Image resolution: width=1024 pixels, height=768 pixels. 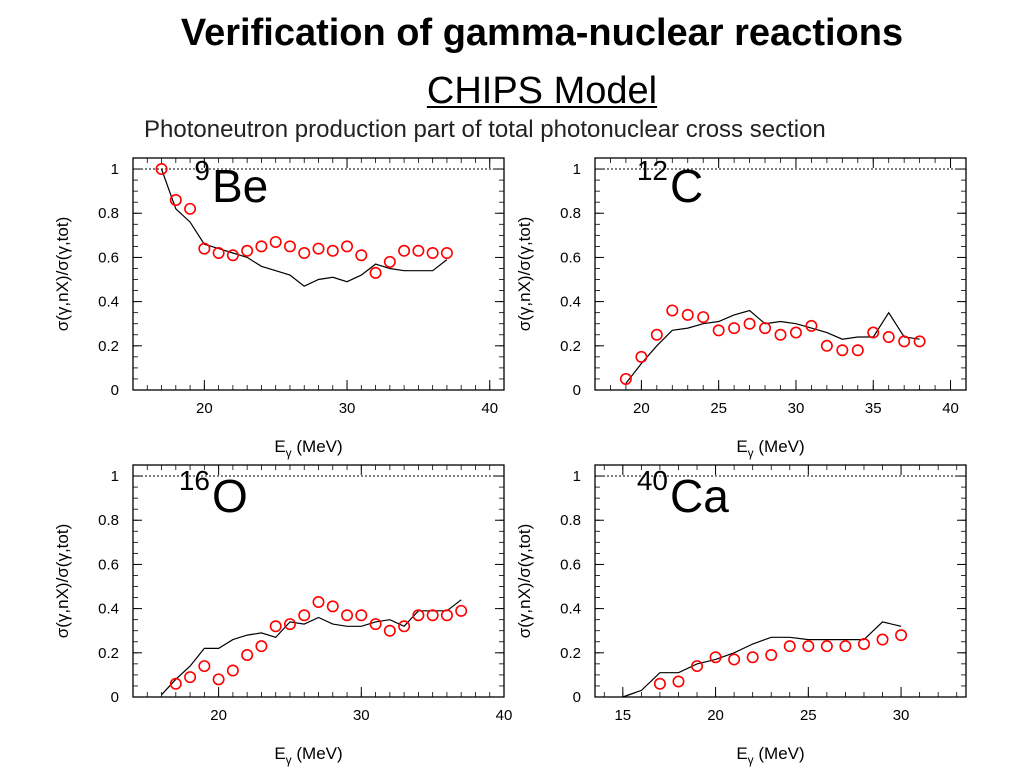 I want to click on nucleus-symbol: O, so click(x=230, y=496).